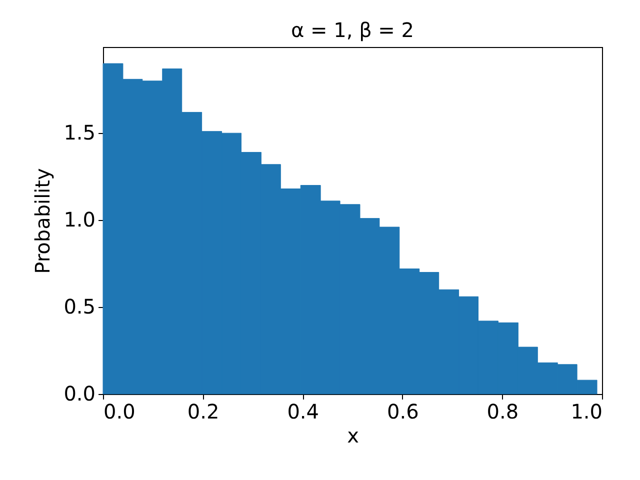 The image size is (640, 480). What do you see at coordinates (303, 412) in the screenshot?
I see `x-tick-label: 0.4` at bounding box center [303, 412].